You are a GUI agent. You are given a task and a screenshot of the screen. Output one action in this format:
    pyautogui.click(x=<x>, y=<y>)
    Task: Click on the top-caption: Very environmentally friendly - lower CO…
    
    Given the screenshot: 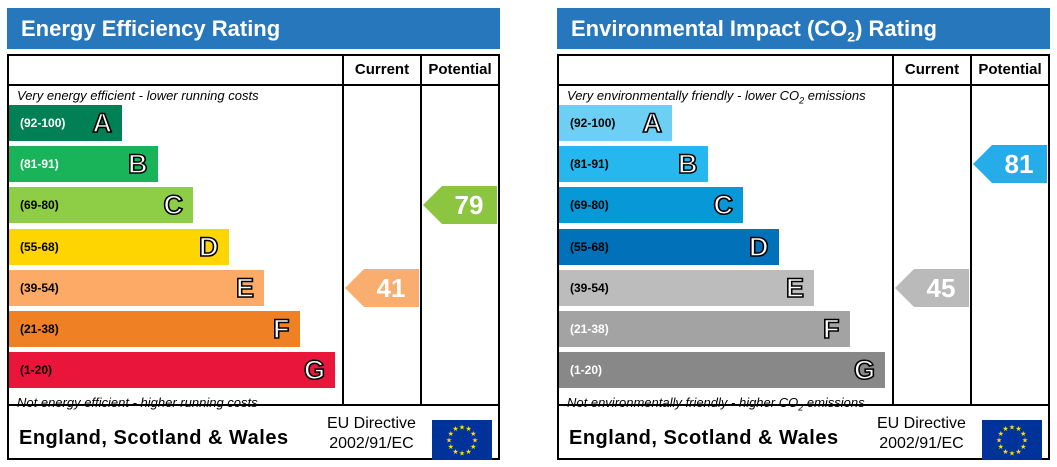 What is the action you would take?
    pyautogui.click(x=716, y=97)
    